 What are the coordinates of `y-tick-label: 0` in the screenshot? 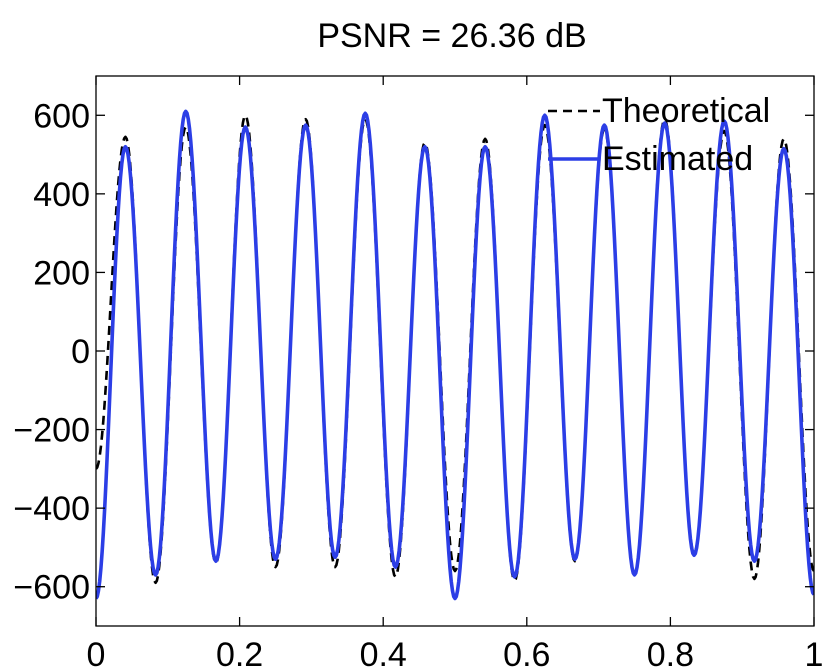 It's located at (80, 352).